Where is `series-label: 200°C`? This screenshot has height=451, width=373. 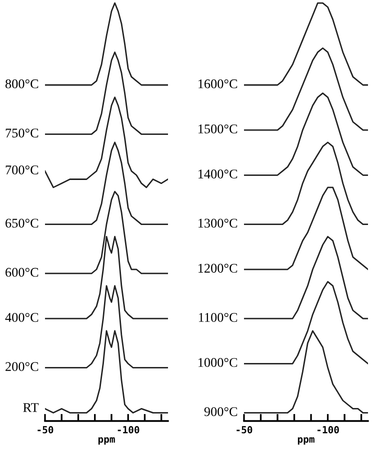 series-label: 200°C is located at coordinates (22, 367).